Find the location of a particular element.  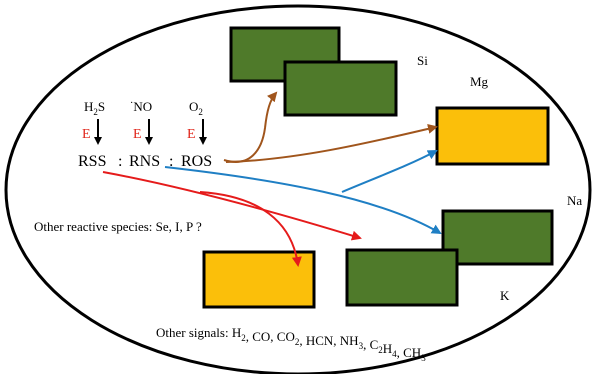

red-arrow-right is located at coordinates (232, 206).